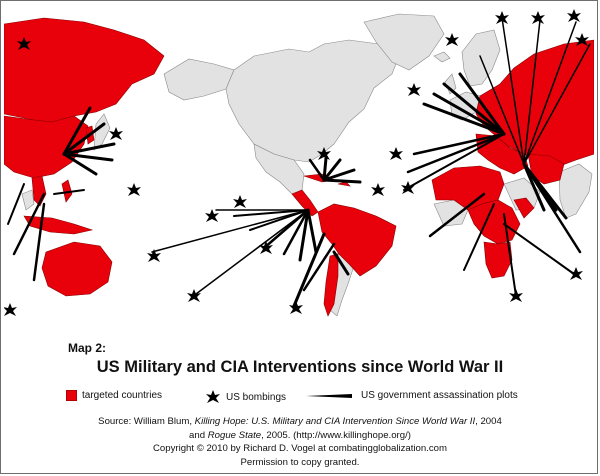 This screenshot has height=476, width=600. What do you see at coordinates (439, 395) in the screenshot?
I see `legend-plots-label: US government assassination plots` at bounding box center [439, 395].